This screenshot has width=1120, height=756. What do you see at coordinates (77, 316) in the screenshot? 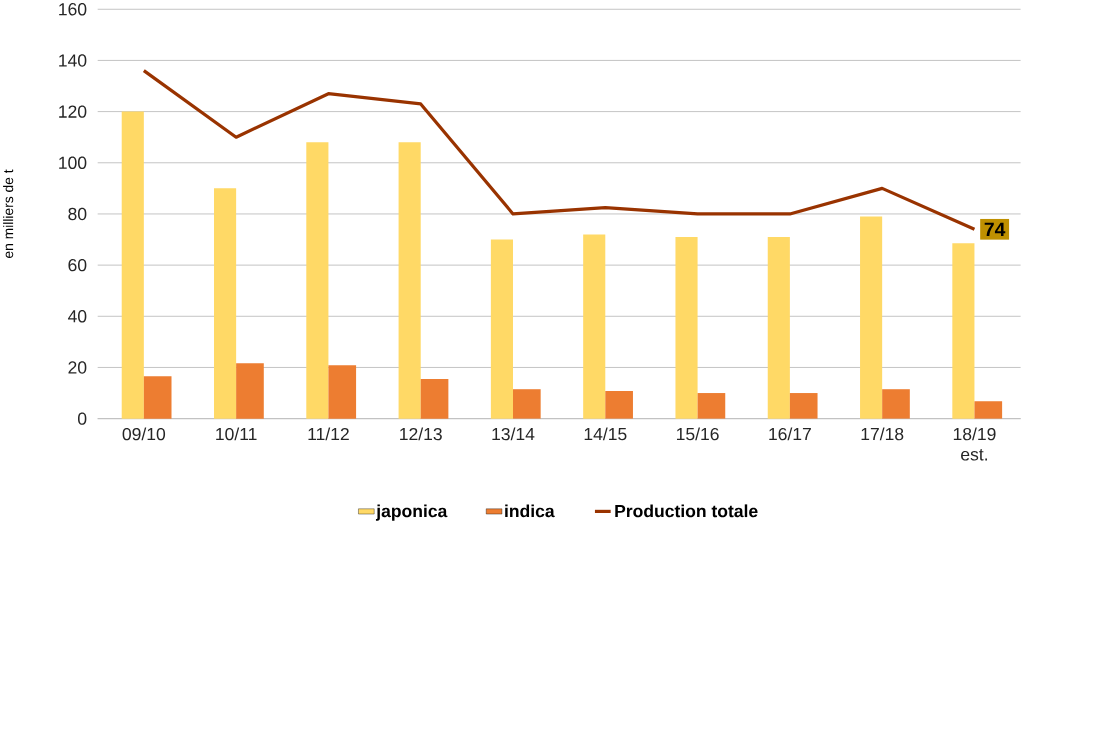
I see `y-tick-label: 40` at bounding box center [77, 316].